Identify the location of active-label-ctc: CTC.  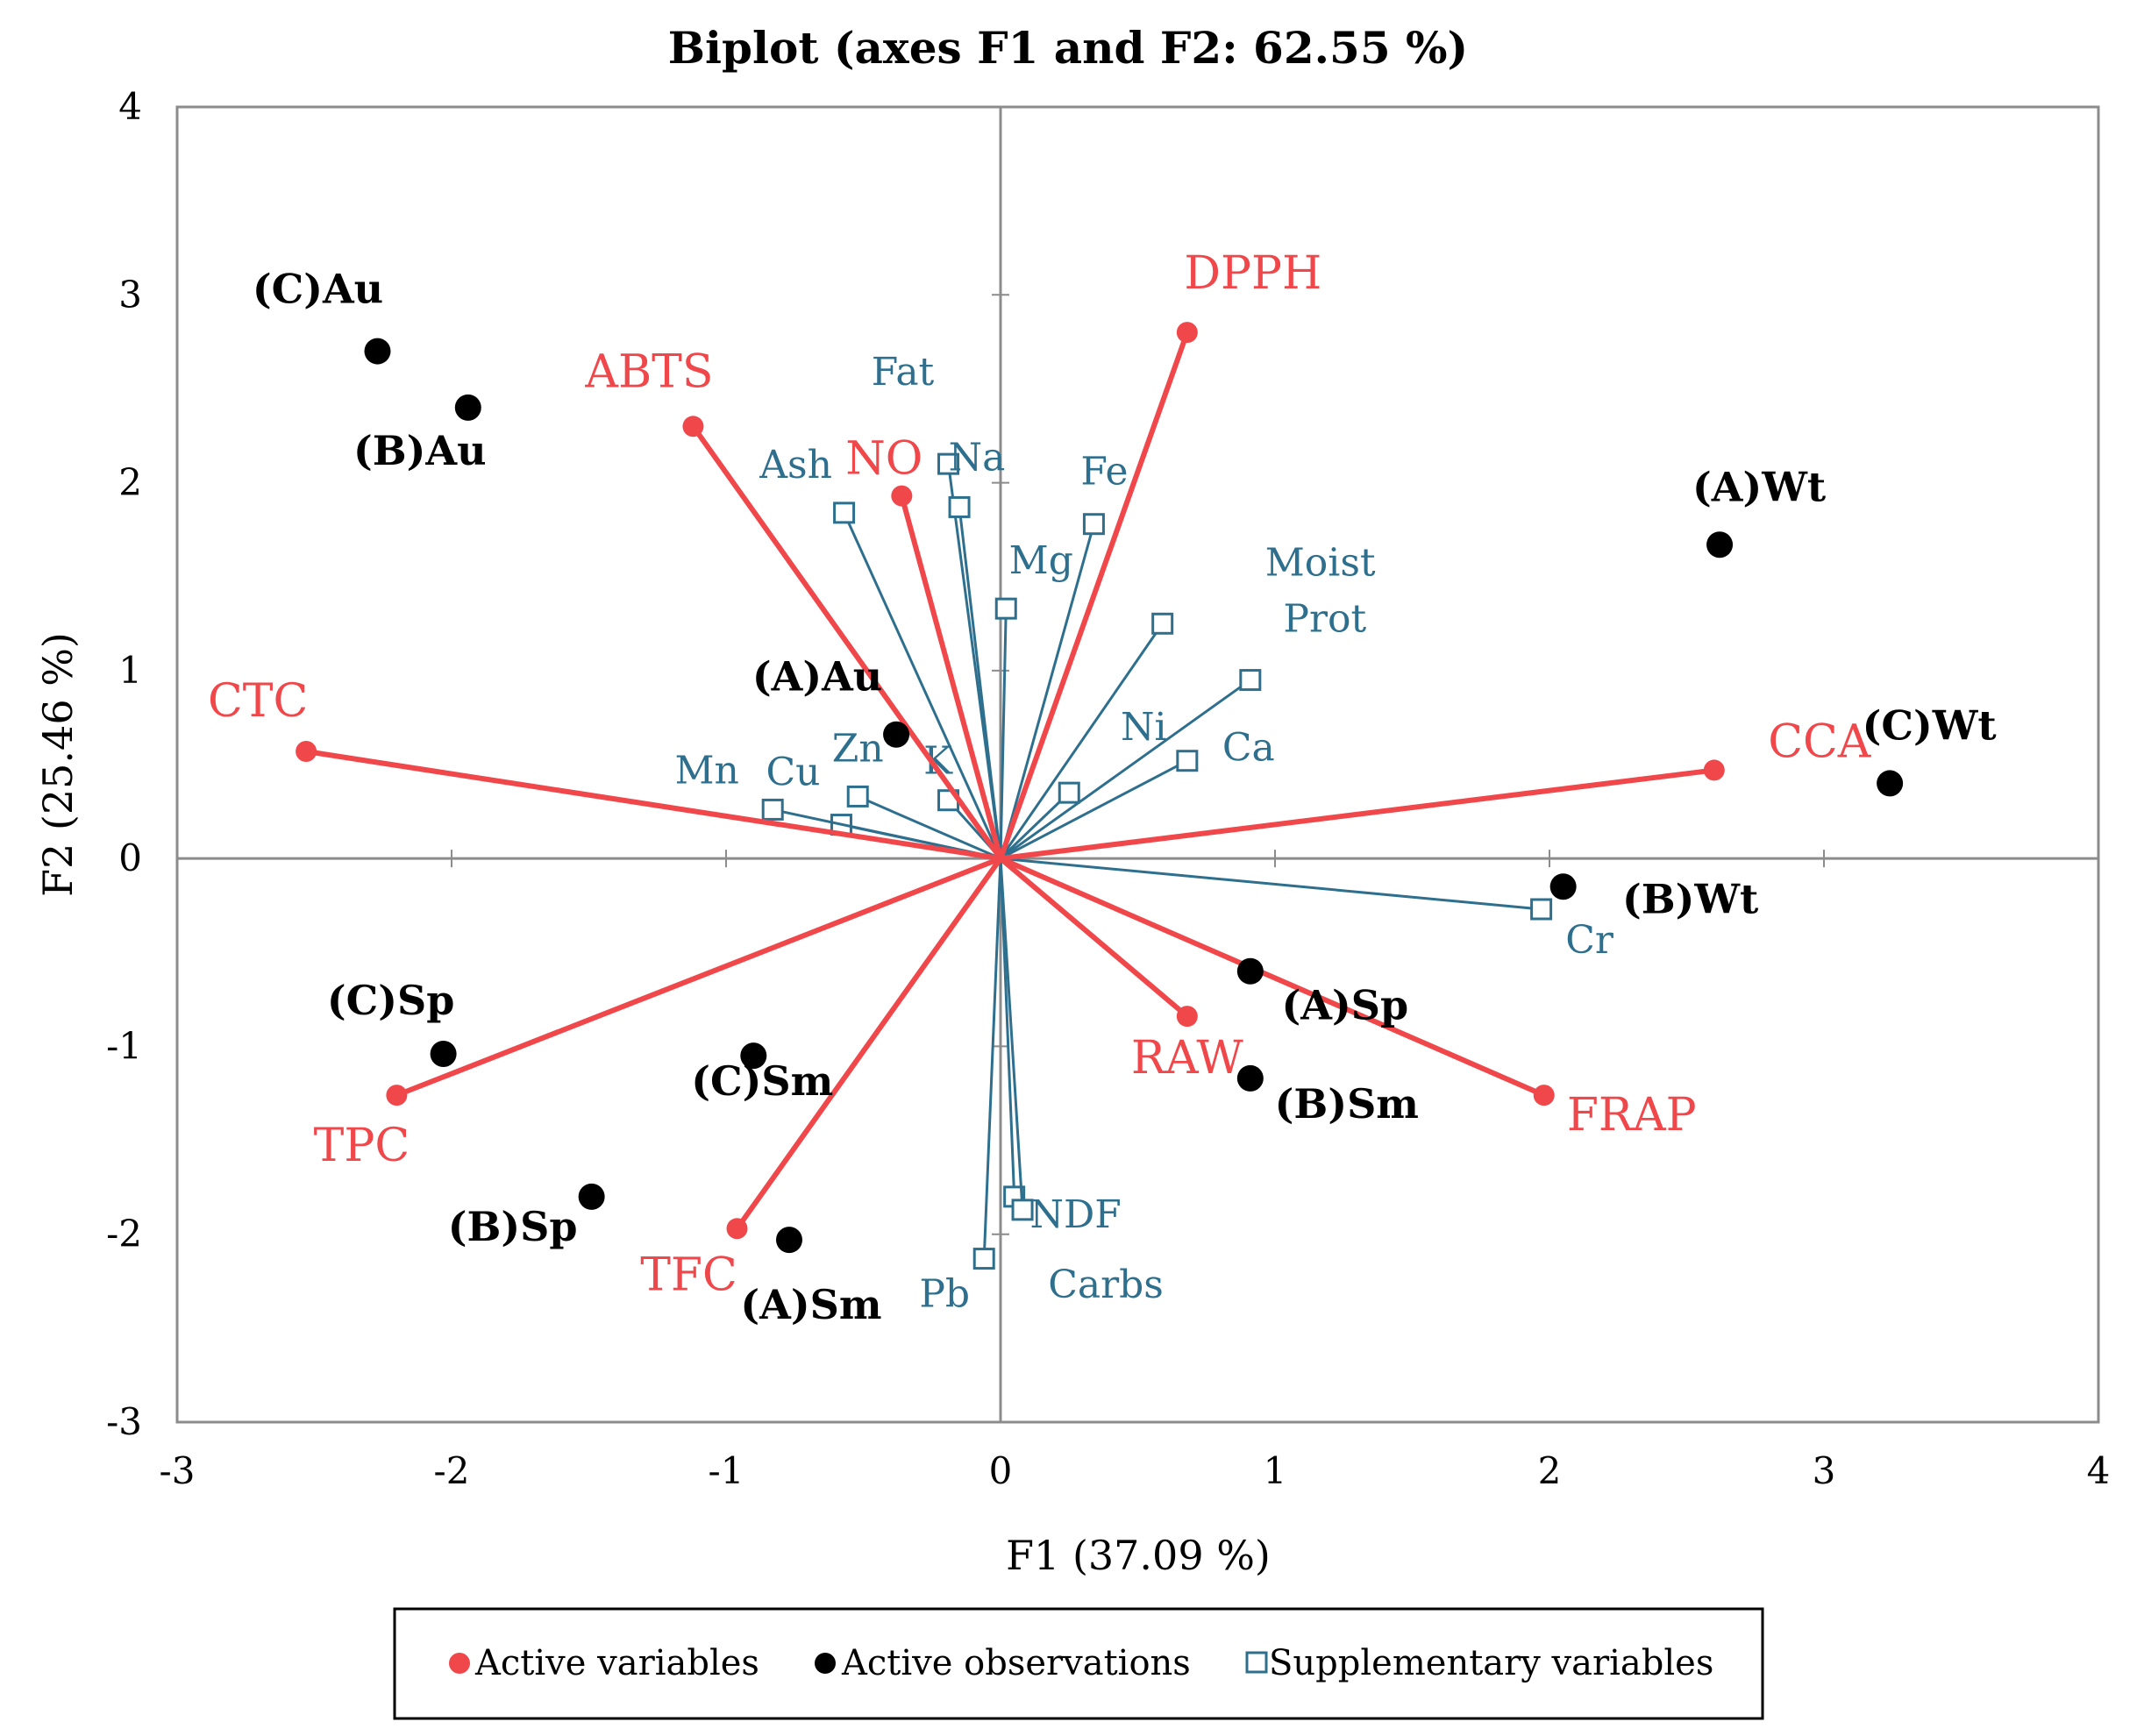
(258, 701).